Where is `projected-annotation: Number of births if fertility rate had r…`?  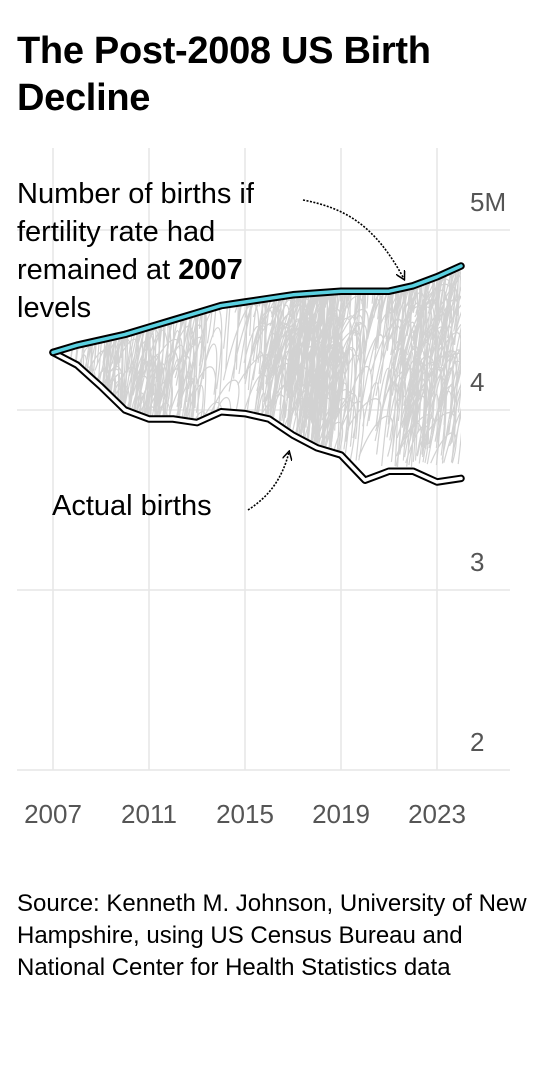 projected-annotation: Number of births if fertility rate had r… is located at coordinates (139, 251).